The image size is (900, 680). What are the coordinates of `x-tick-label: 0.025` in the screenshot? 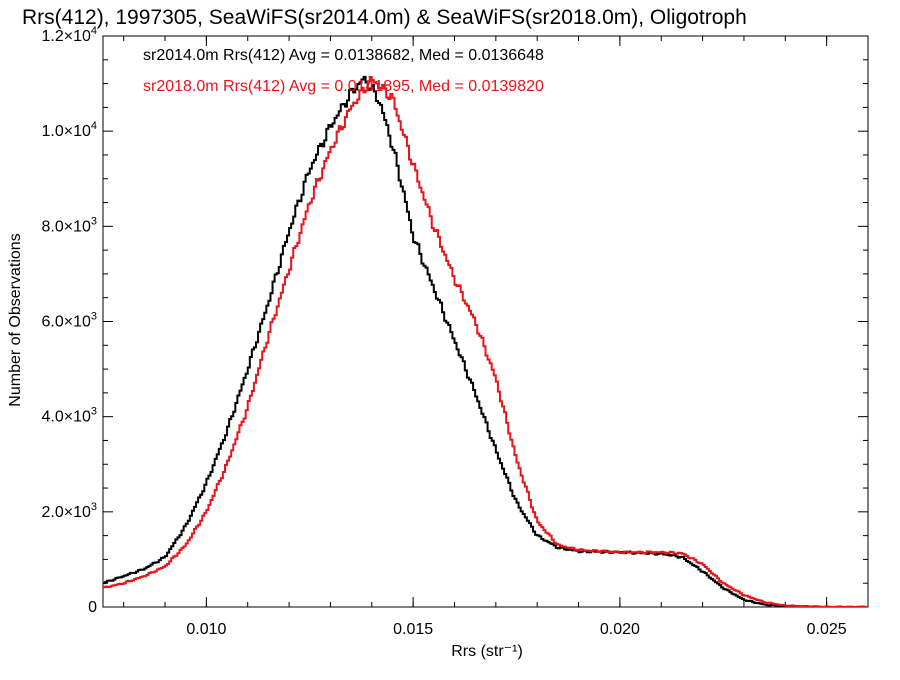 It's located at (827, 629).